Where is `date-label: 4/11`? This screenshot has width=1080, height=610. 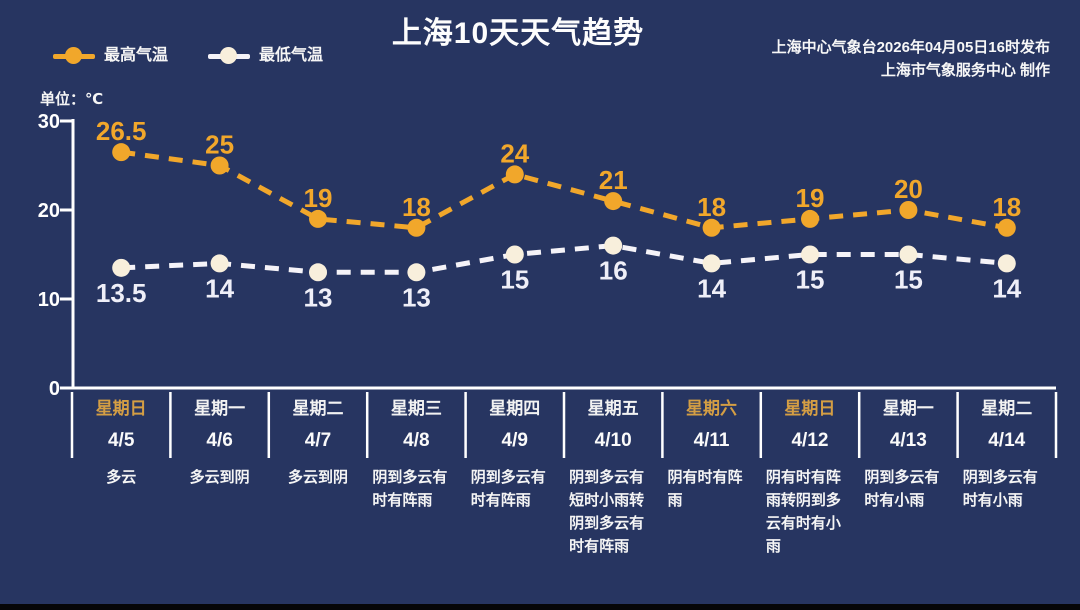
date-label: 4/11 is located at coordinates (711, 440).